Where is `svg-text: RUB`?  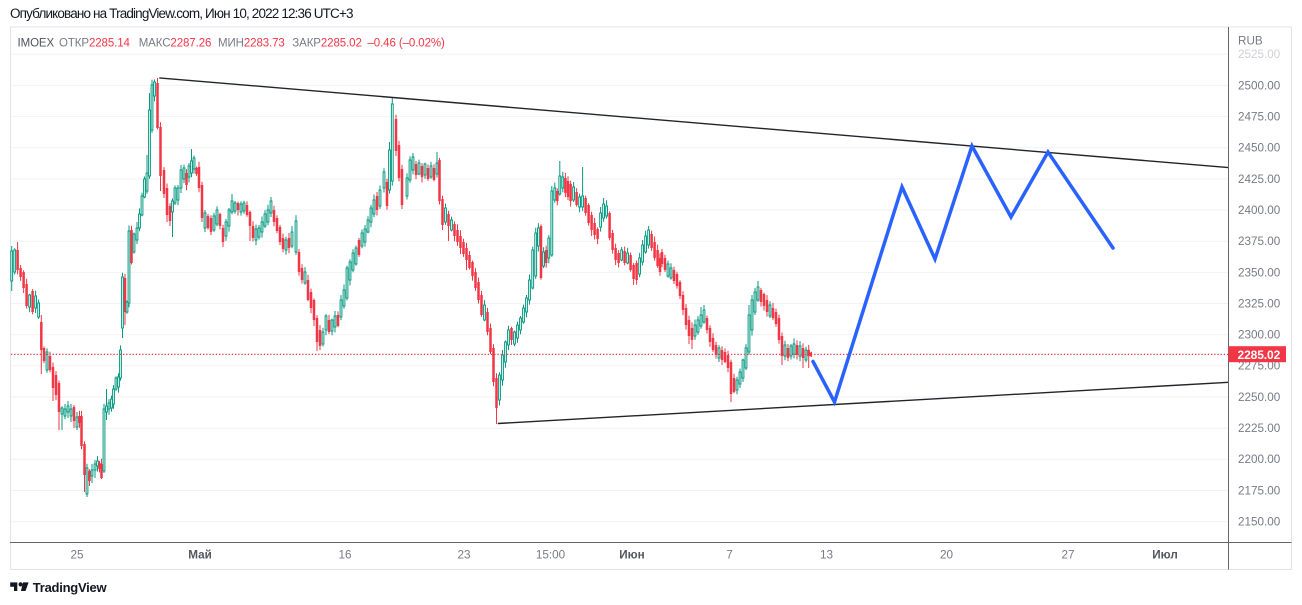 svg-text: RUB is located at coordinates (1250, 40).